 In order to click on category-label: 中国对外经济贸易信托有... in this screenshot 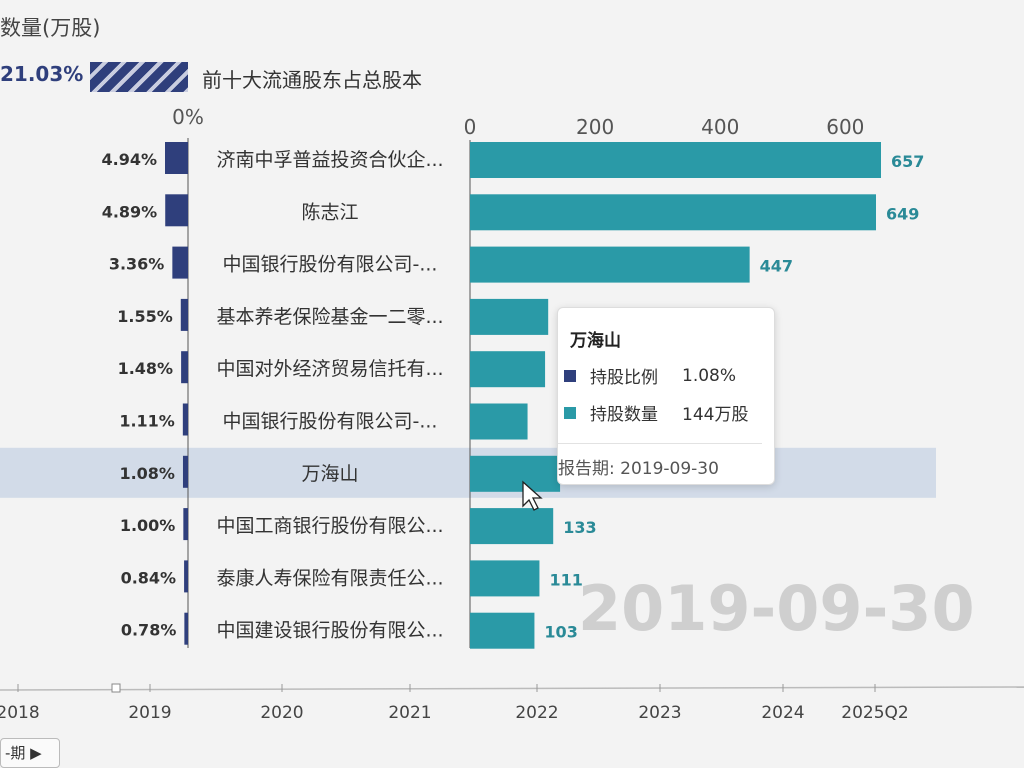, I will do `click(329, 369)`.